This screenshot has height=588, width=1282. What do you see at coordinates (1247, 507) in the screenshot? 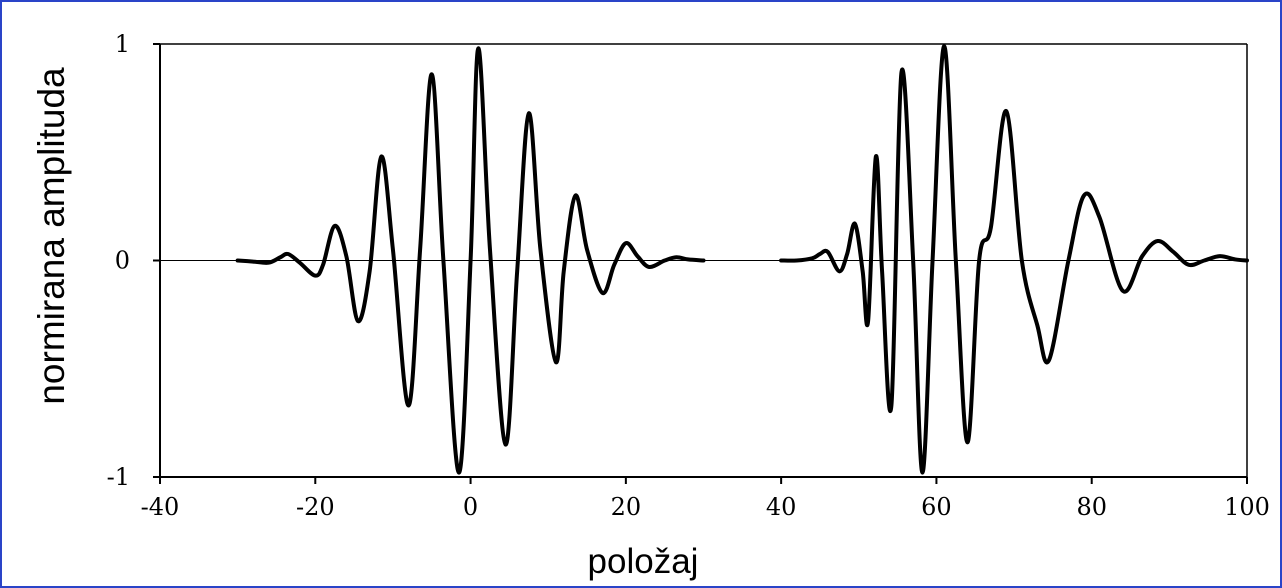
I see `x-tick-label: 100` at bounding box center [1247, 507].